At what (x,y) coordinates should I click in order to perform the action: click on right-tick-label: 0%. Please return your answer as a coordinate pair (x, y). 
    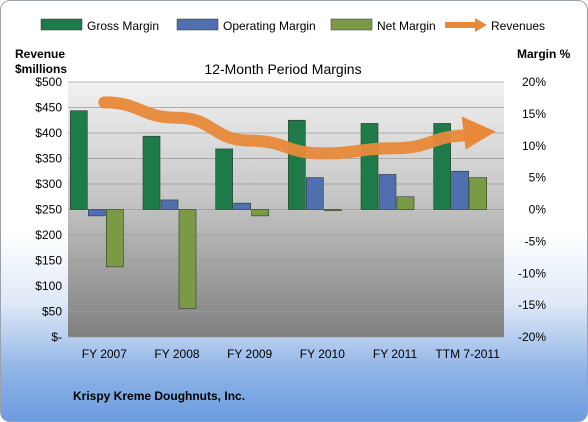
    Looking at the image, I should click on (538, 210).